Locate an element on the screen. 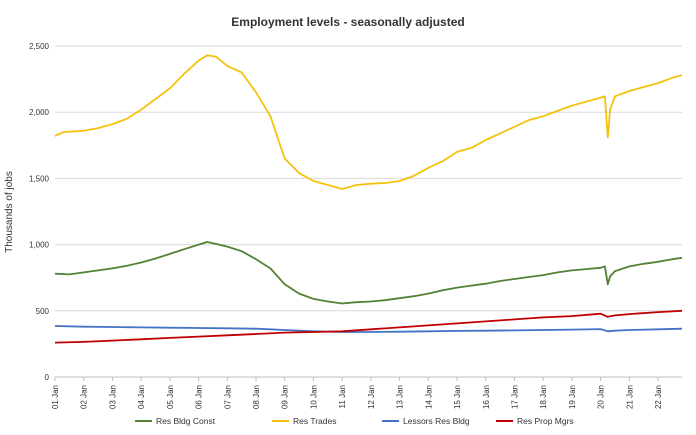  x-tick-label: 05 Jan is located at coordinates (170, 397).